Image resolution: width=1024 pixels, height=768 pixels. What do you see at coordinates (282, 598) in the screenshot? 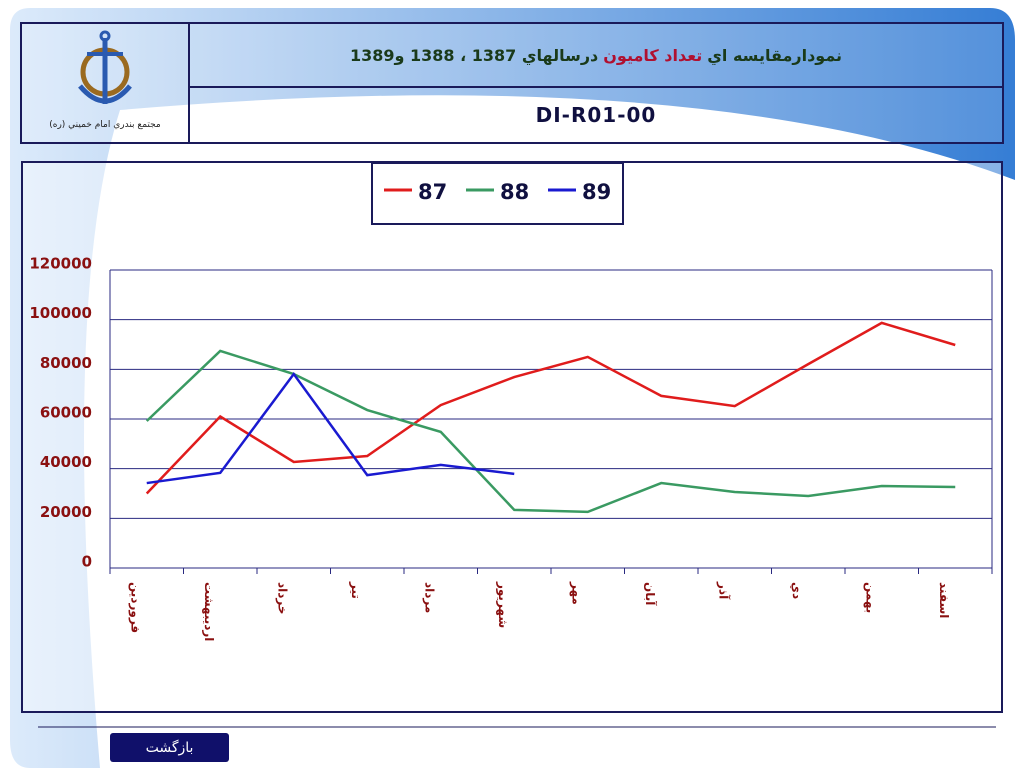
I see `x-tick-label: خرداد` at bounding box center [282, 598].